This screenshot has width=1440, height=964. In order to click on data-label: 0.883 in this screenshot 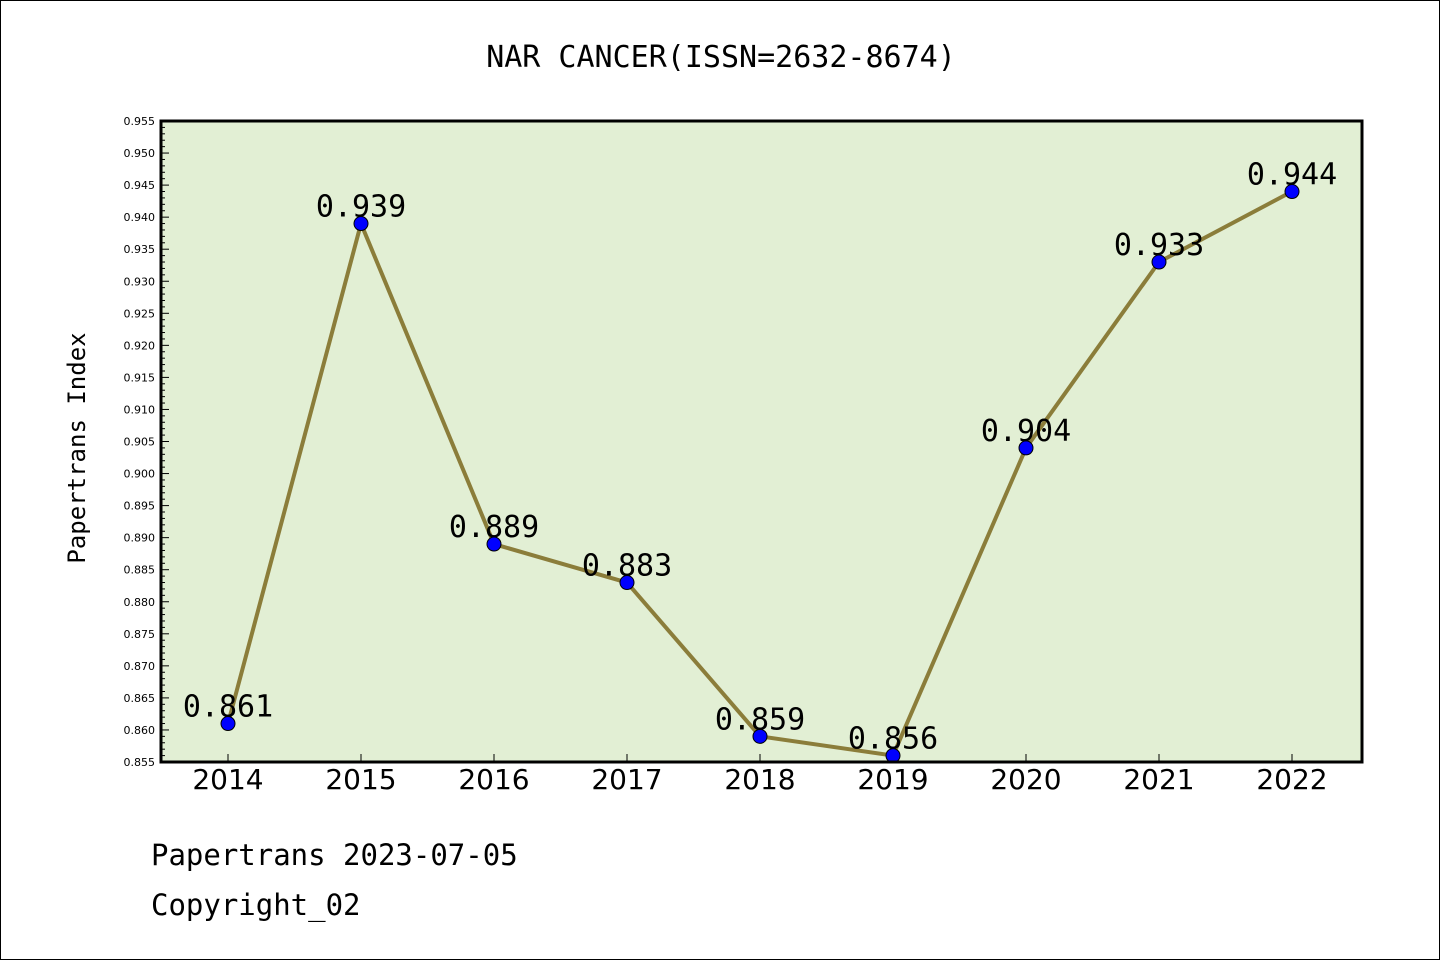, I will do `click(627, 566)`.